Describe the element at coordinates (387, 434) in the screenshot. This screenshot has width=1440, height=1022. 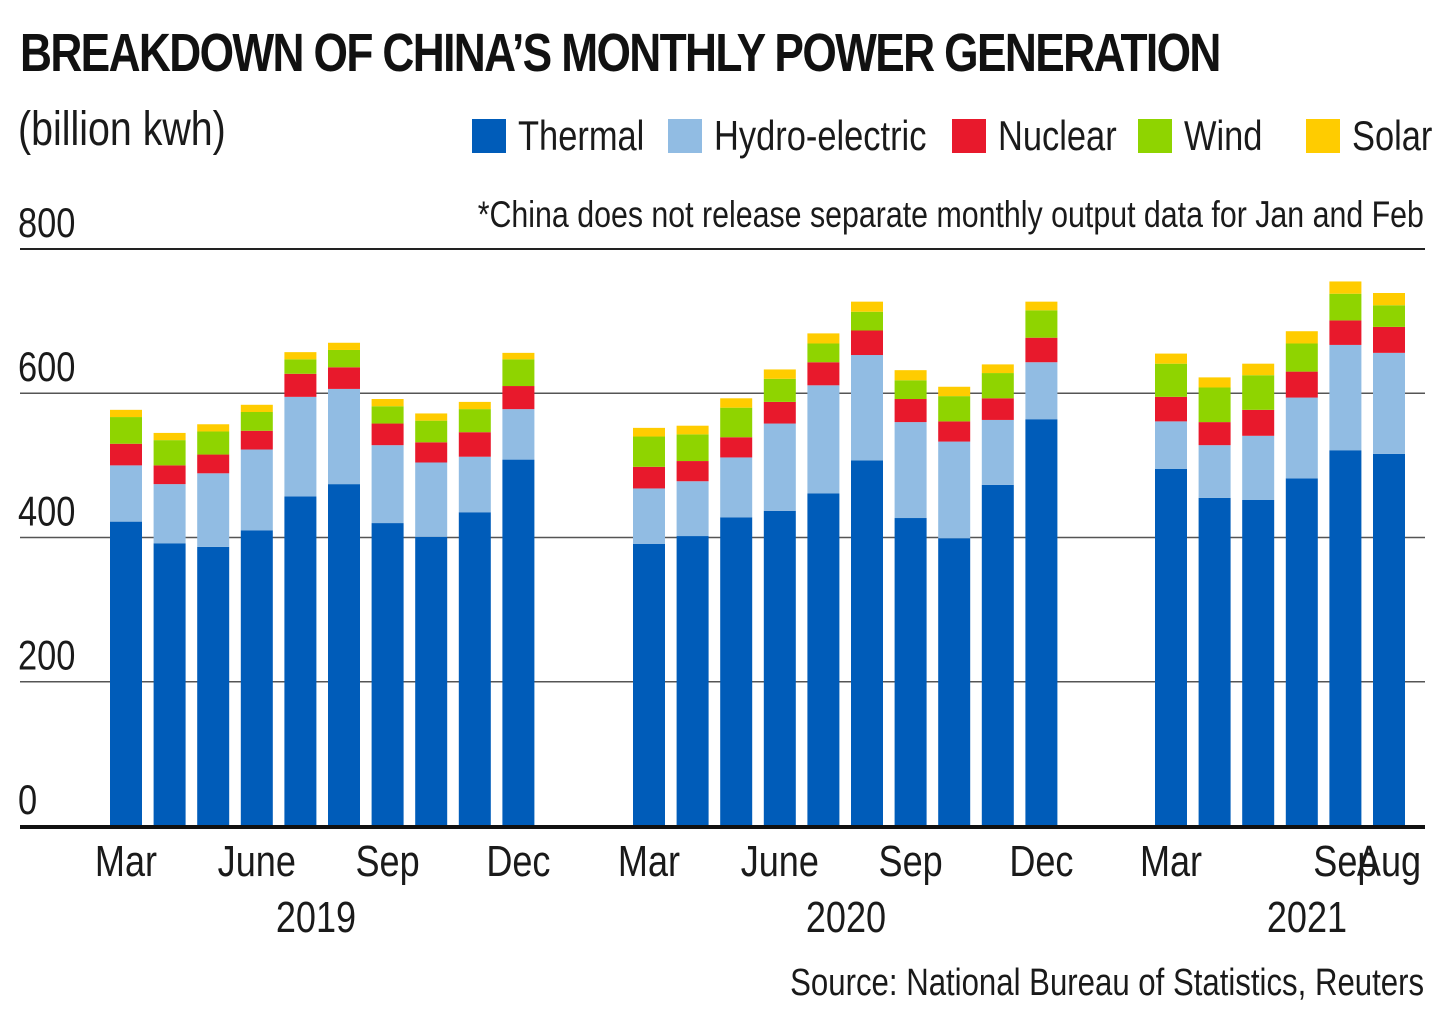
I see `bar-2019-sep-nuclear` at that location.